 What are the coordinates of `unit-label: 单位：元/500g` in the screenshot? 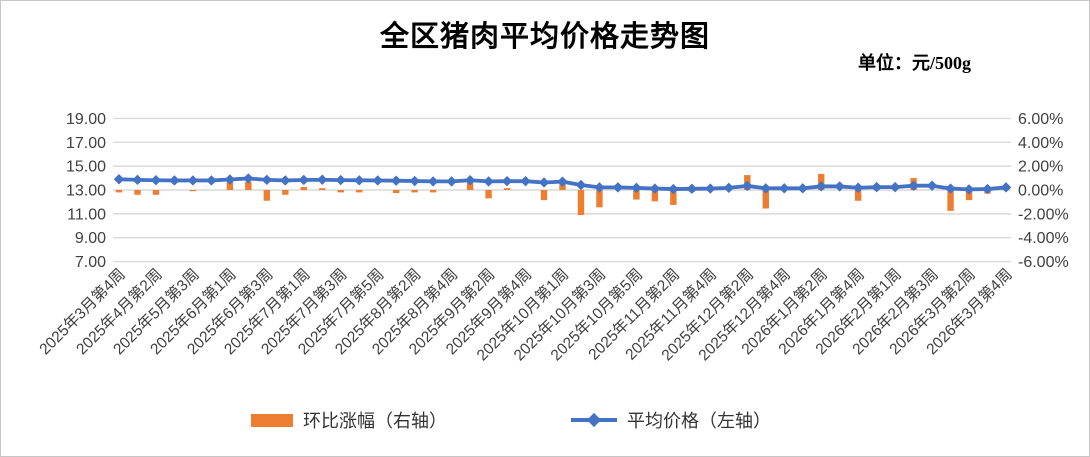 It's located at (914, 63).